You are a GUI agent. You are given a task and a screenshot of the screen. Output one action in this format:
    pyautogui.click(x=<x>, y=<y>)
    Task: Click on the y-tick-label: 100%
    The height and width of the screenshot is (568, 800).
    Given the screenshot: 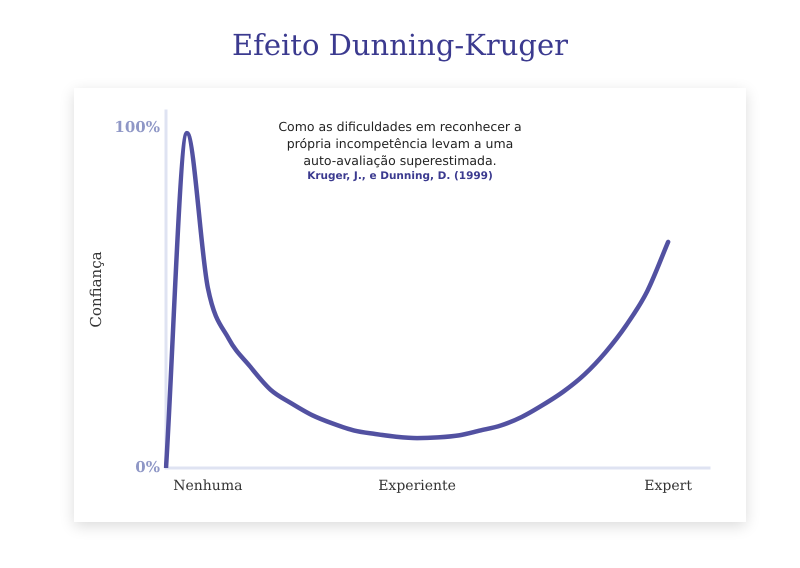 What is the action you would take?
    pyautogui.click(x=137, y=127)
    